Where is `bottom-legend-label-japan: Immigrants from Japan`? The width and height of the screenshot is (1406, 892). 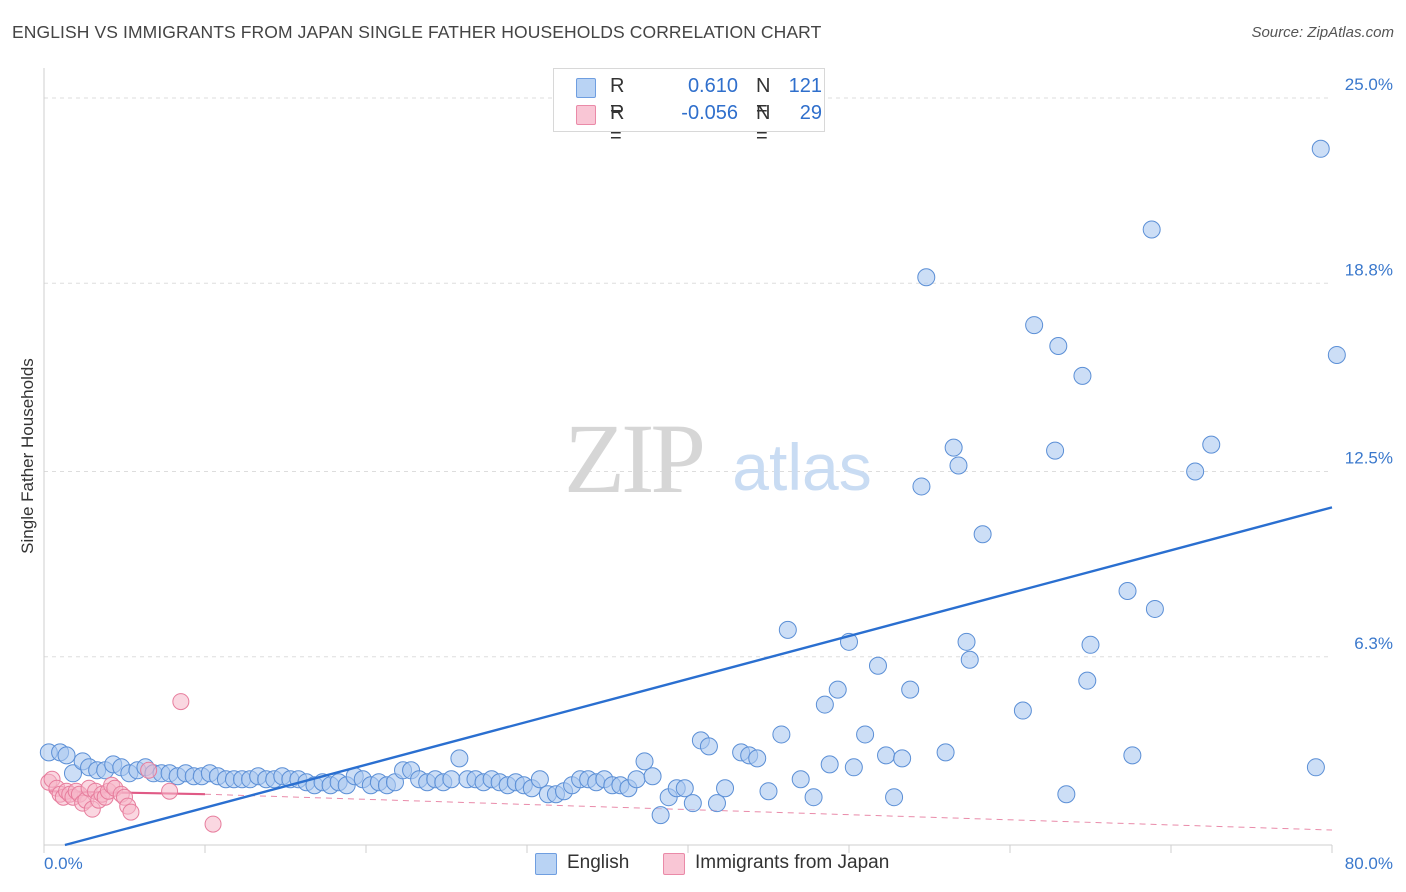 bottom-legend-label-japan: Immigrants from Japan is located at coordinates (792, 862).